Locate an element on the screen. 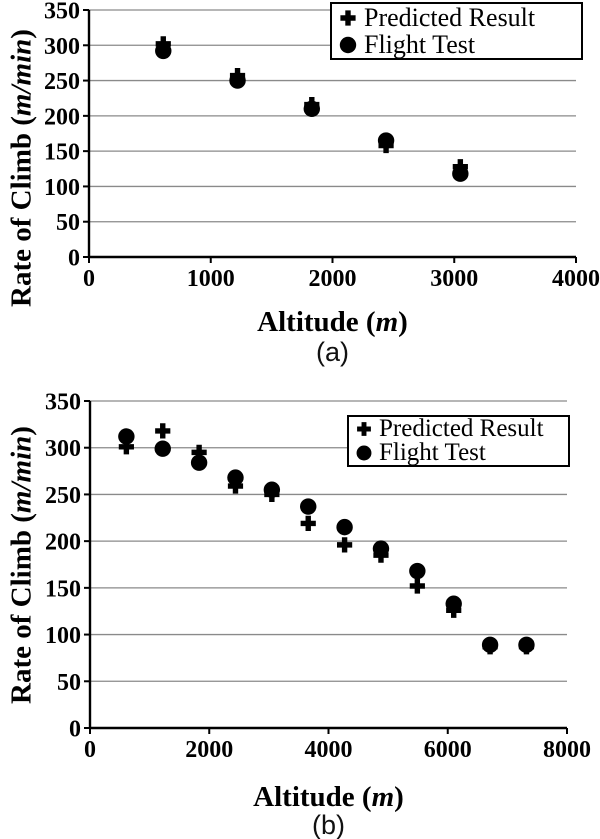 The width and height of the screenshot is (600, 839). chart-b-legend-item-predicted: Predicted Result is located at coordinates (458, 428).